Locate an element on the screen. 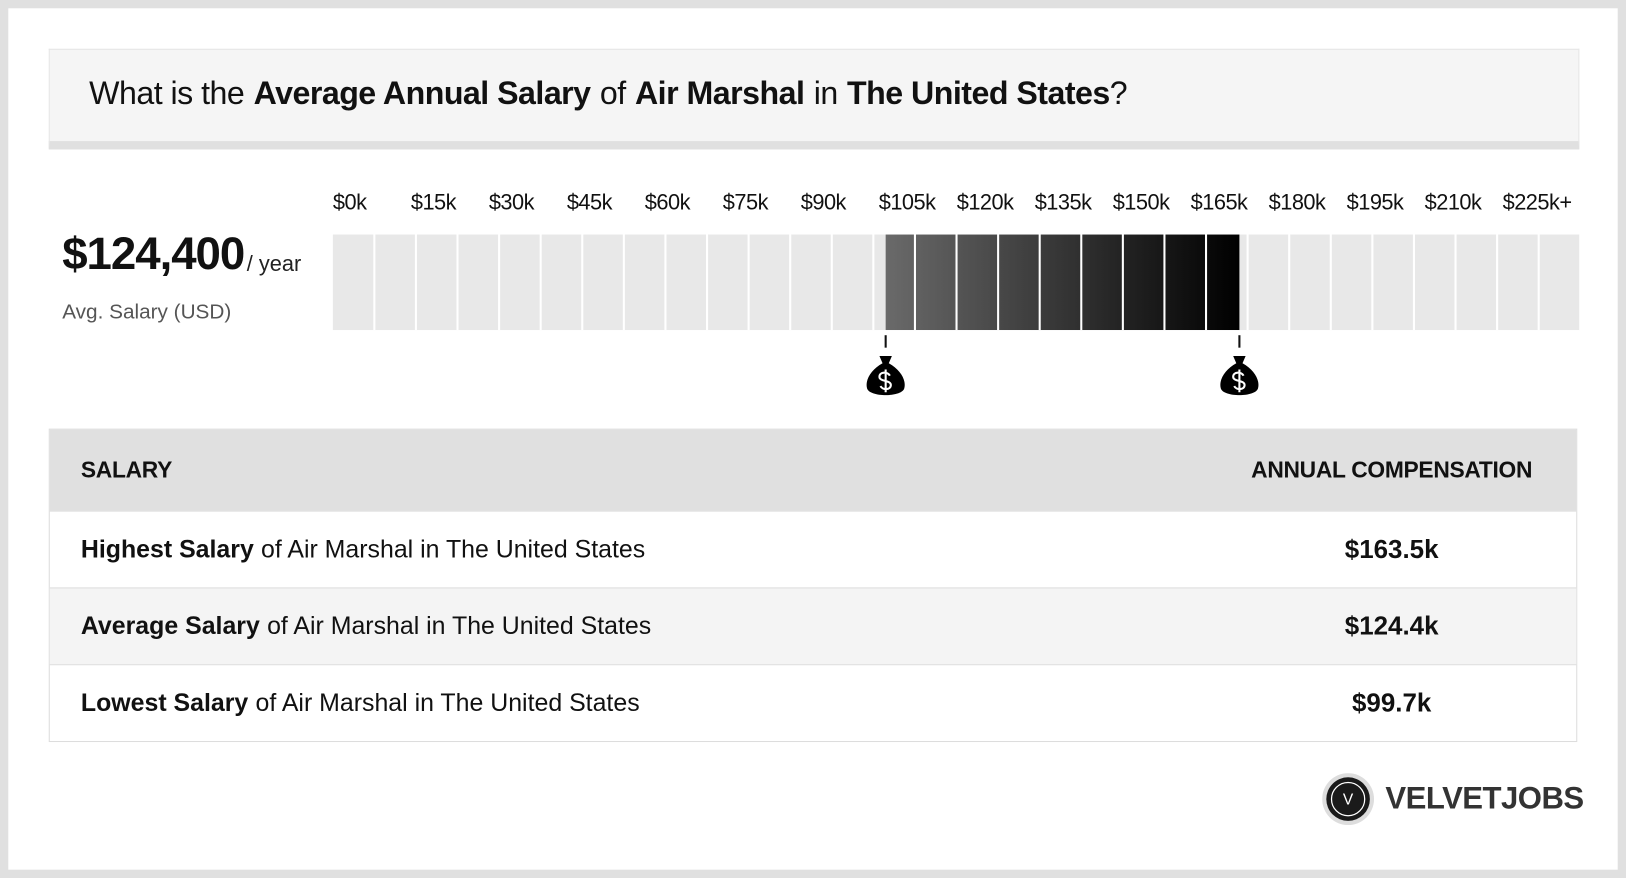 The image size is (1626, 878). title-part: ? is located at coordinates (1118, 93).